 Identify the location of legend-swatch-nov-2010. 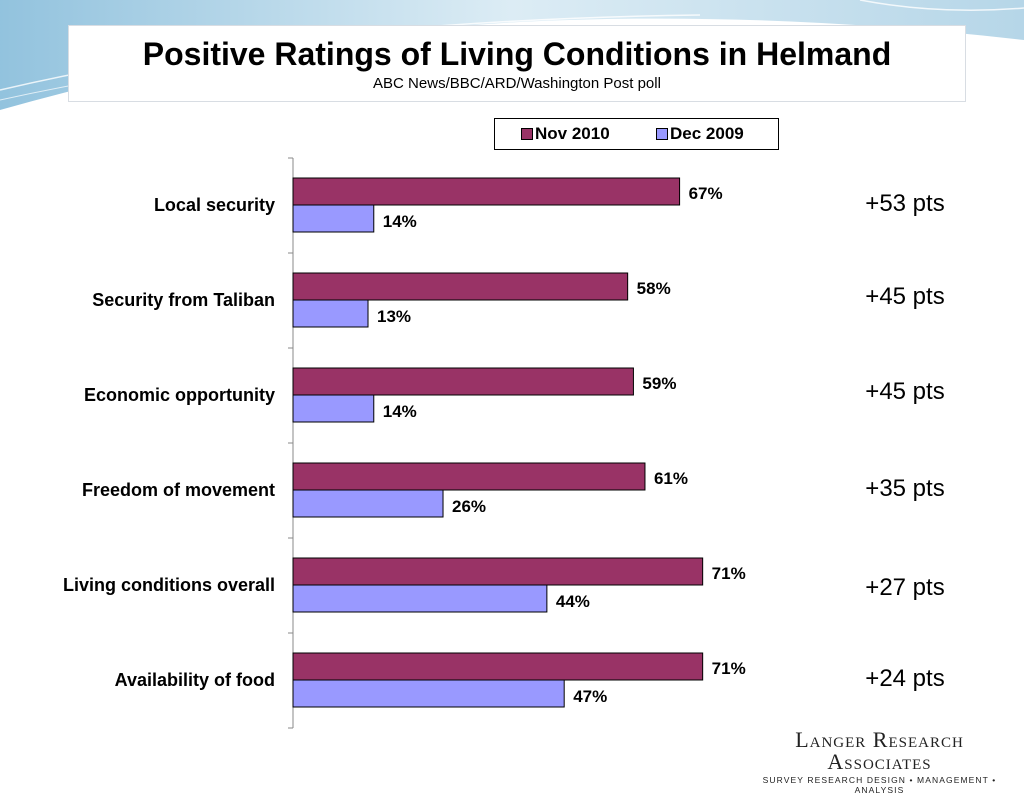
(527, 134).